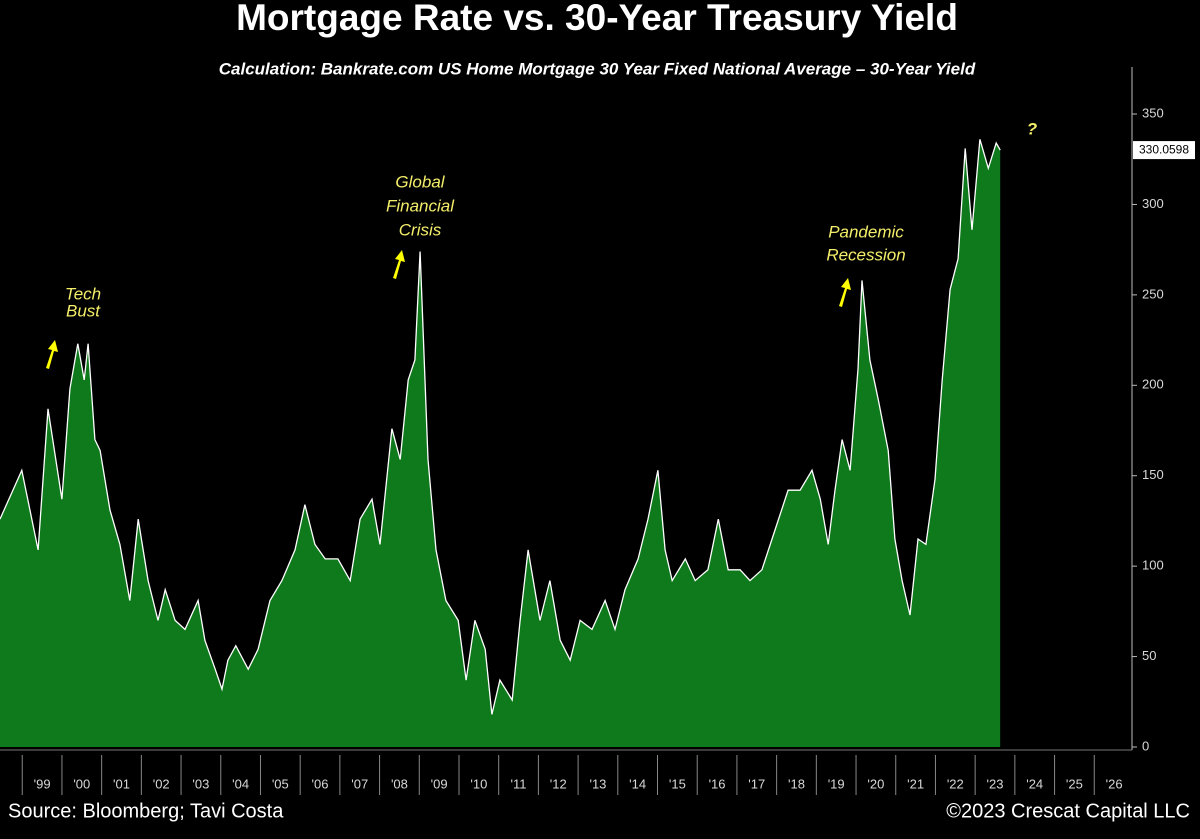  Describe the element at coordinates (161, 783) in the screenshot. I see `x-tick-label: '02` at that location.